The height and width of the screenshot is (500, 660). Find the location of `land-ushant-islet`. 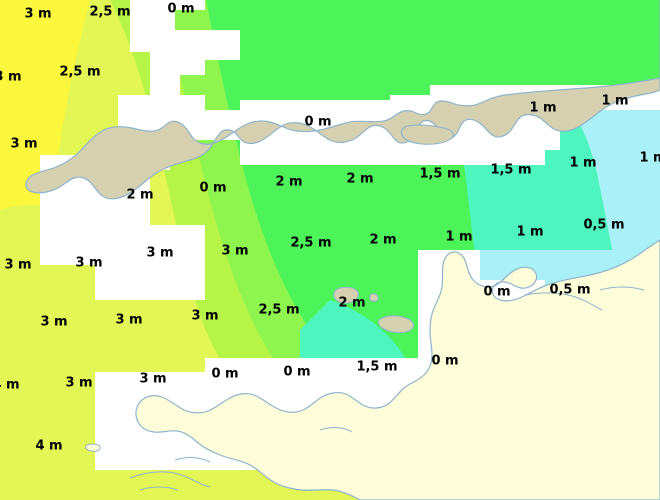

land-ushant-islet is located at coordinates (93, 447).